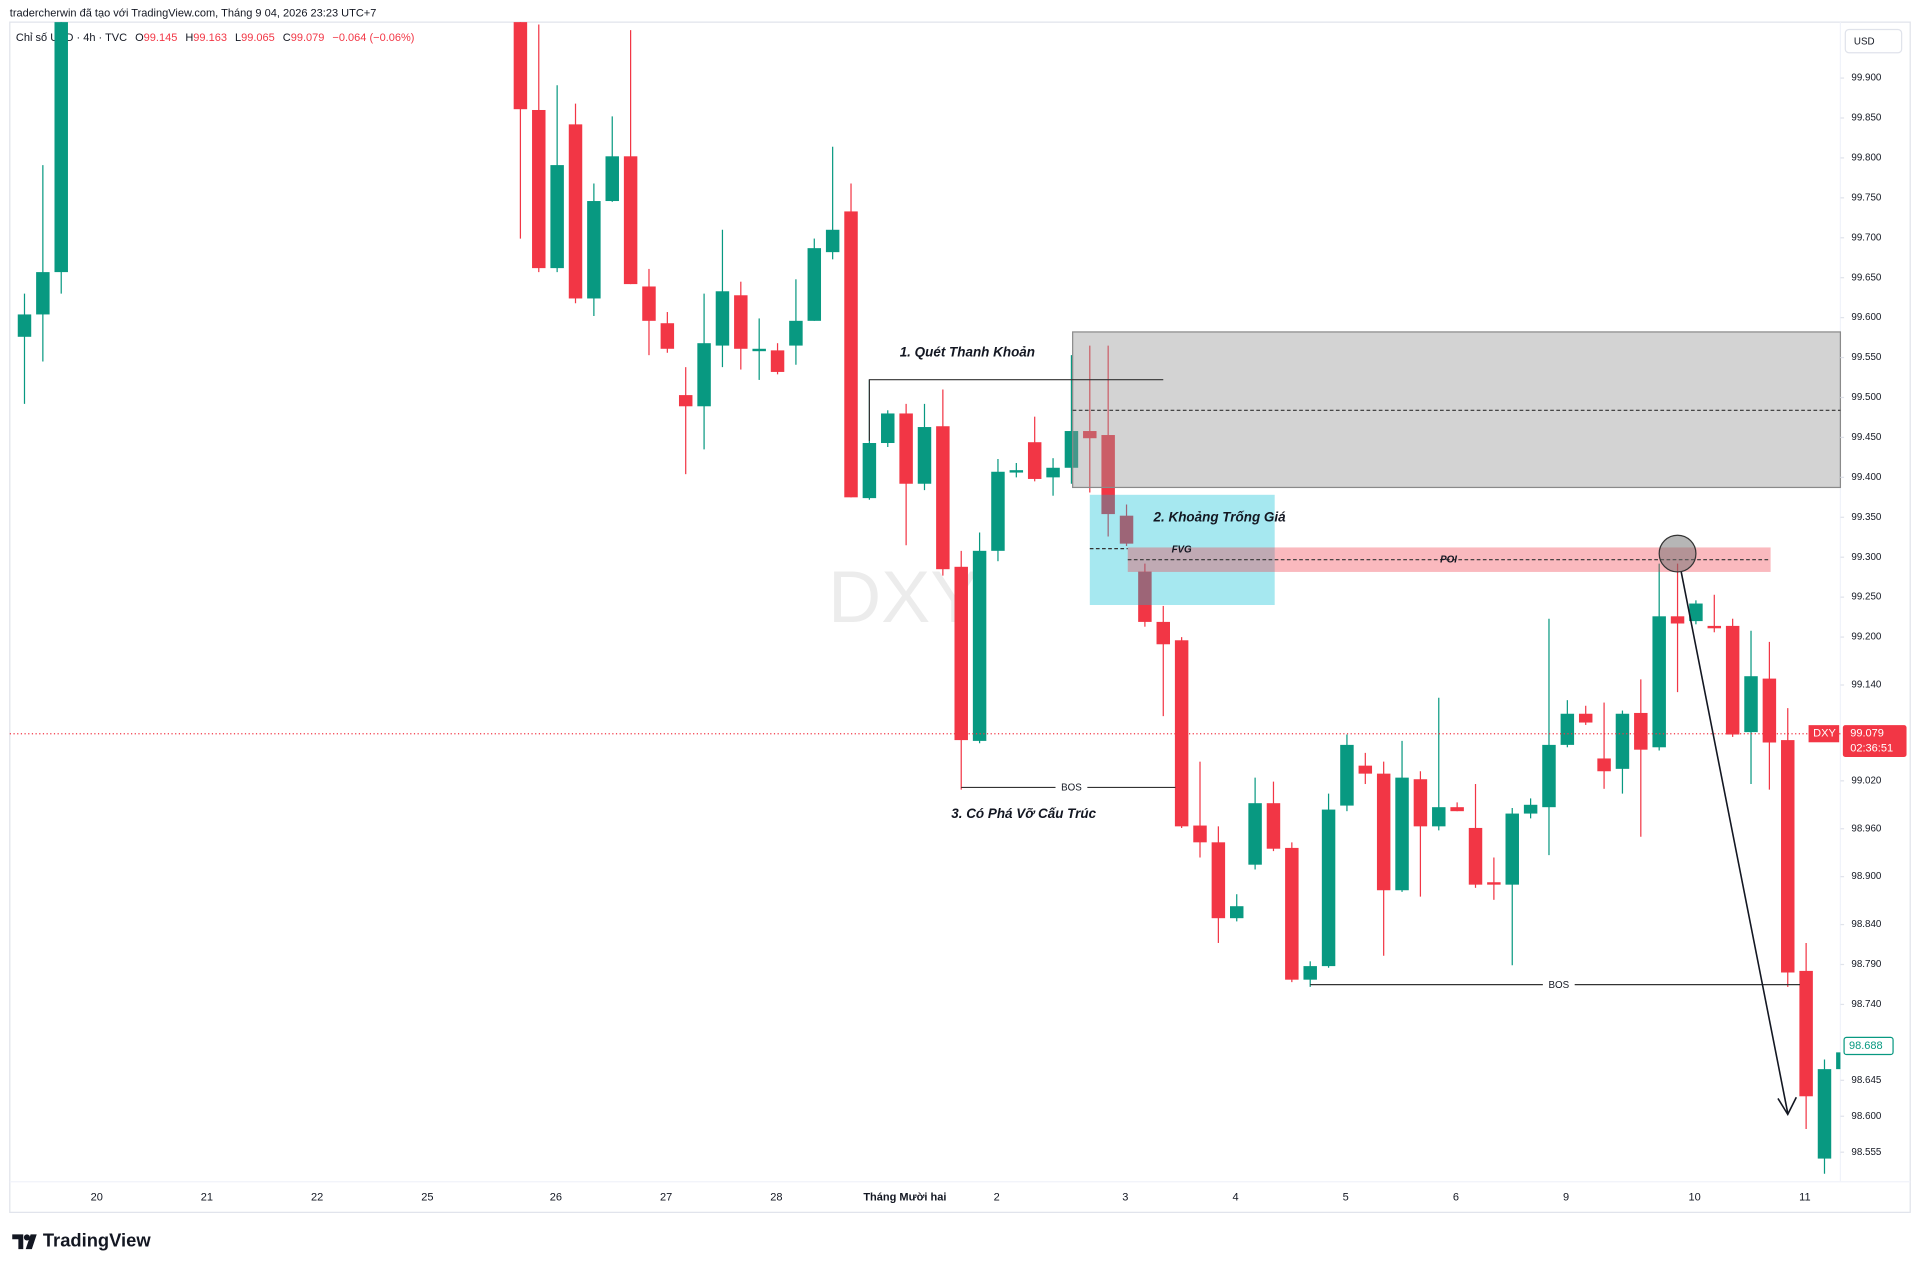 The height and width of the screenshot is (1270, 1920). I want to click on y-tick-label: 99.800, so click(1866, 158).